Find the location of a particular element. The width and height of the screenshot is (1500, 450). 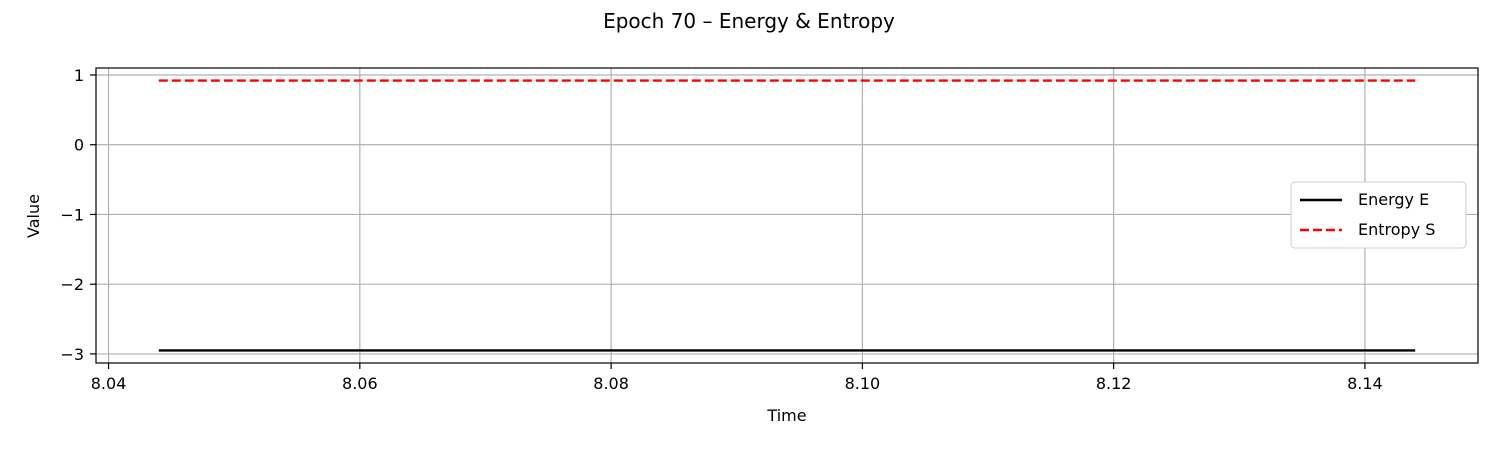

x-axis-label: Time is located at coordinates (786, 415).